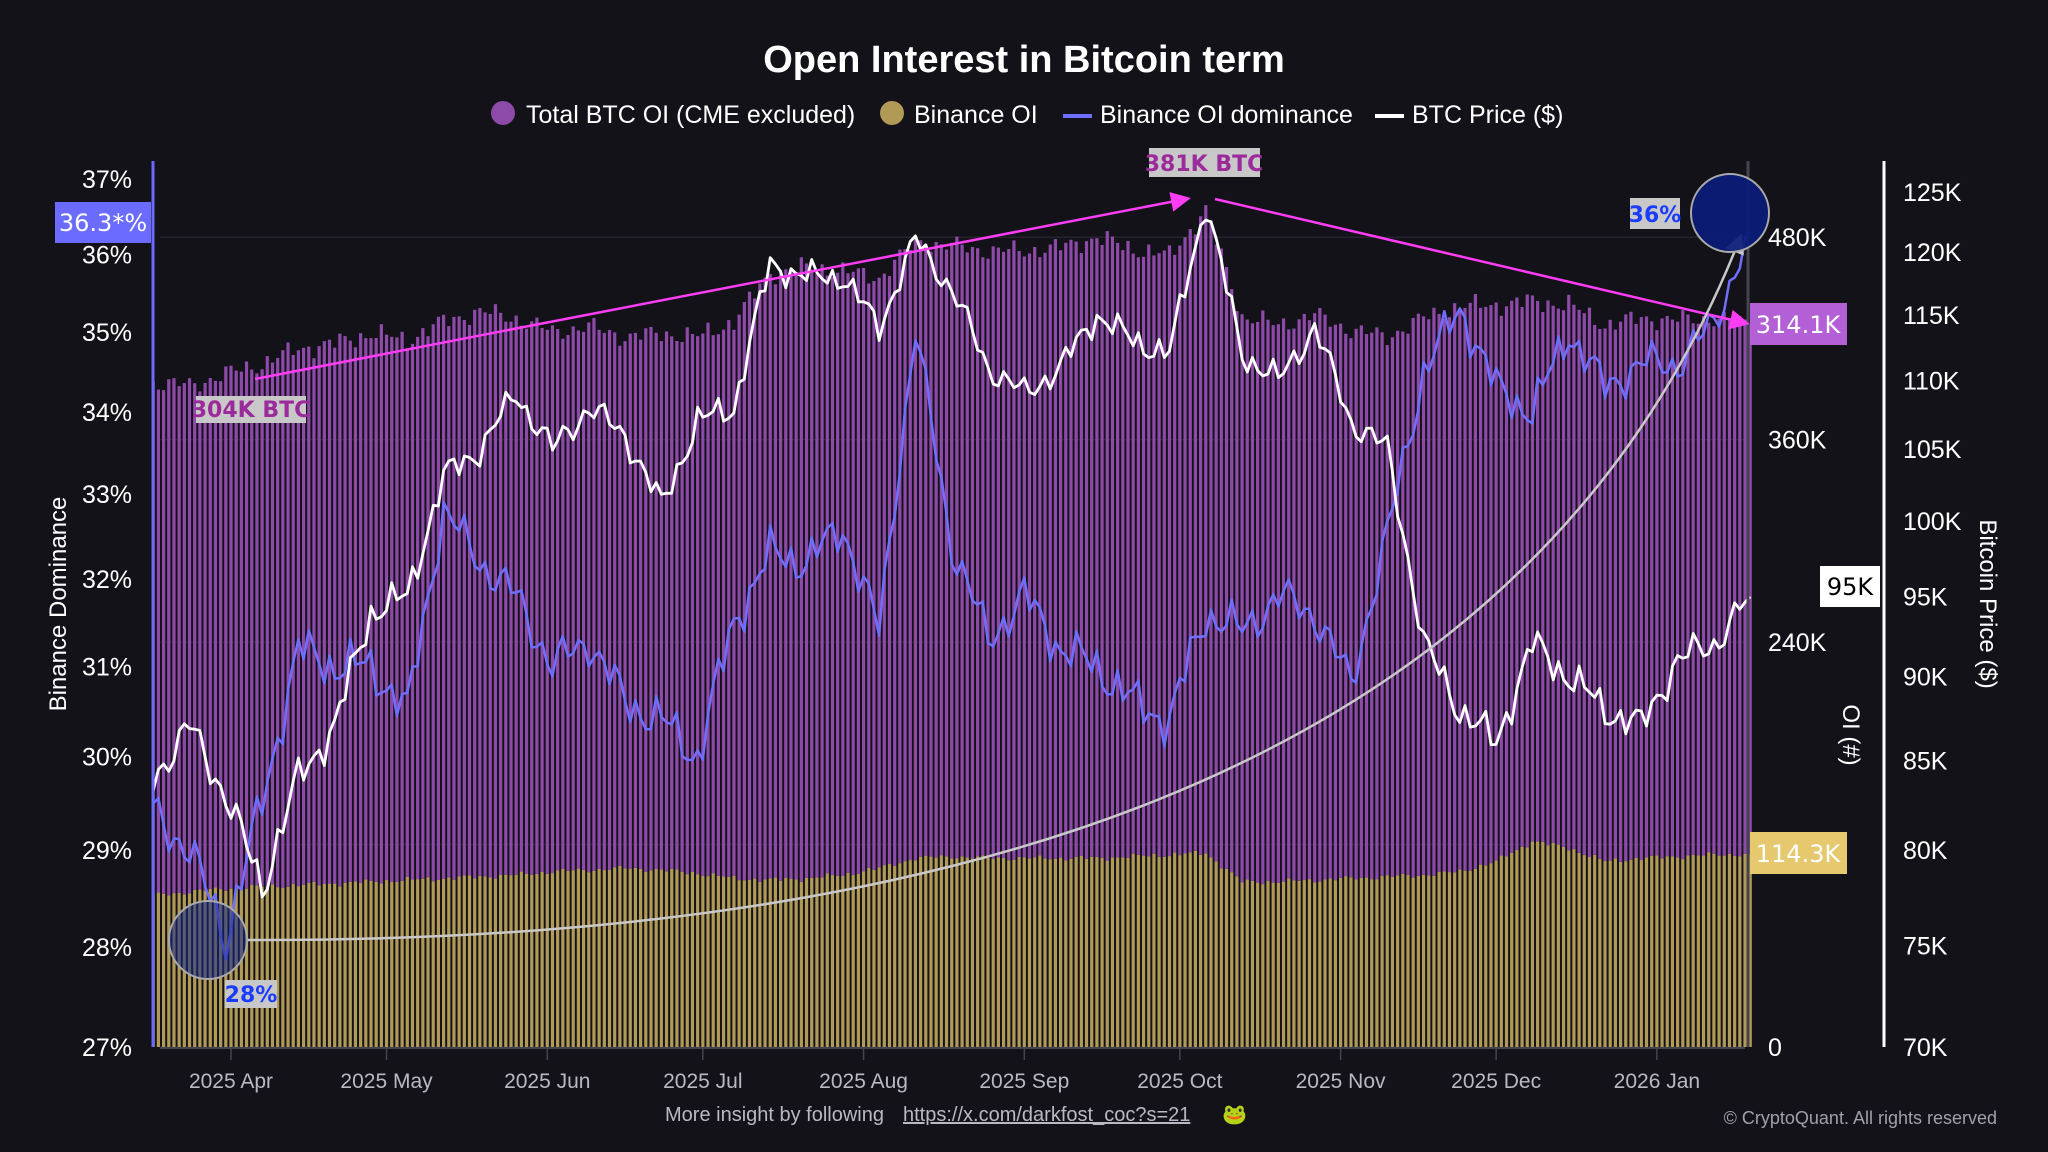 The image size is (2048, 1152). I want to click on legend-item-total-oi: Total BTC OI (CME excluded), so click(673, 115).